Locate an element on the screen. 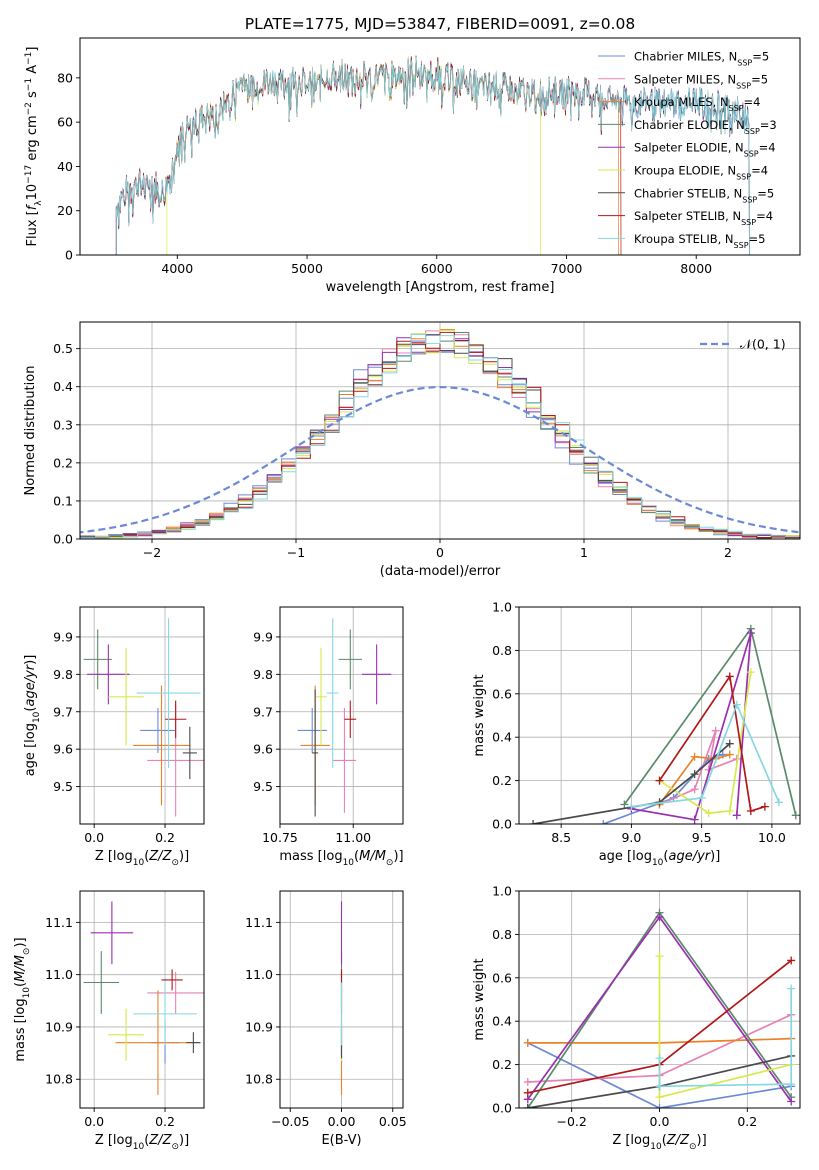 Image resolution: width=819 pixels, height=1170 pixels. frame-mass_vs_Z: 0.0 0.2 10.8 10.9 11.0 11.1 is located at coordinates (125, 1009).